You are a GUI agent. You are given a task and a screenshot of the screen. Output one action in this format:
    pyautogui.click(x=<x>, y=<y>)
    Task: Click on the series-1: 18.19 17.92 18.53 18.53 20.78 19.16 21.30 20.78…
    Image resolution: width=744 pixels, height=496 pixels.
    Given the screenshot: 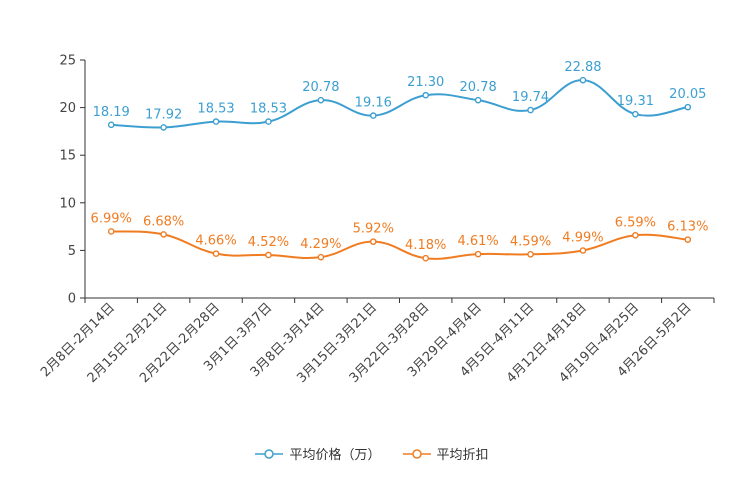 What is the action you would take?
    pyautogui.click(x=399, y=95)
    